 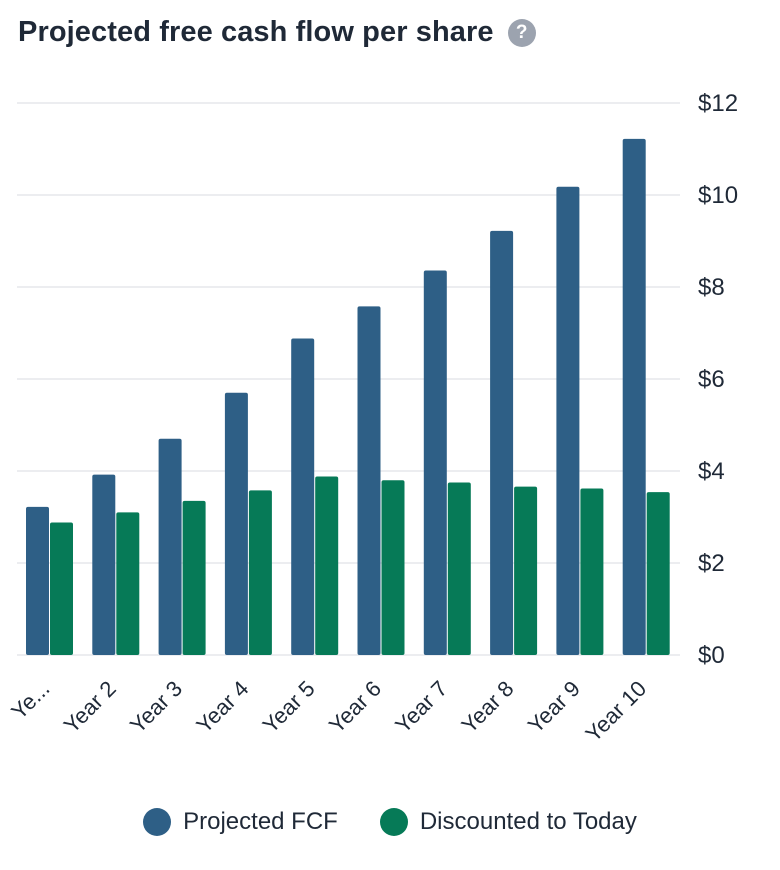 What do you see at coordinates (718, 195) in the screenshot?
I see `y-tick-label: $10` at bounding box center [718, 195].